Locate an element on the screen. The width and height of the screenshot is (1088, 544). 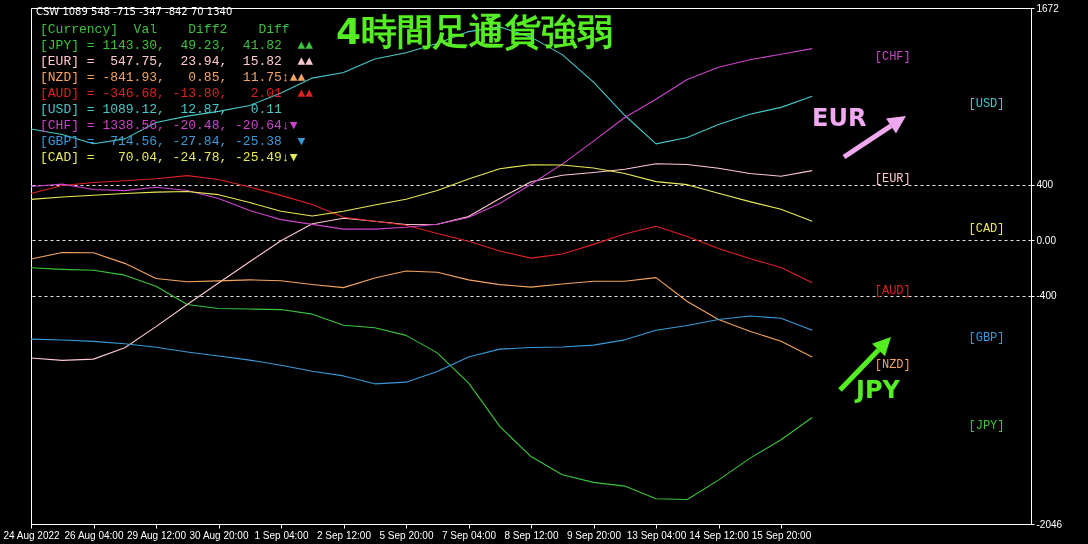
x-tick-label: 13 Sep 04:00 is located at coordinates (656, 535).